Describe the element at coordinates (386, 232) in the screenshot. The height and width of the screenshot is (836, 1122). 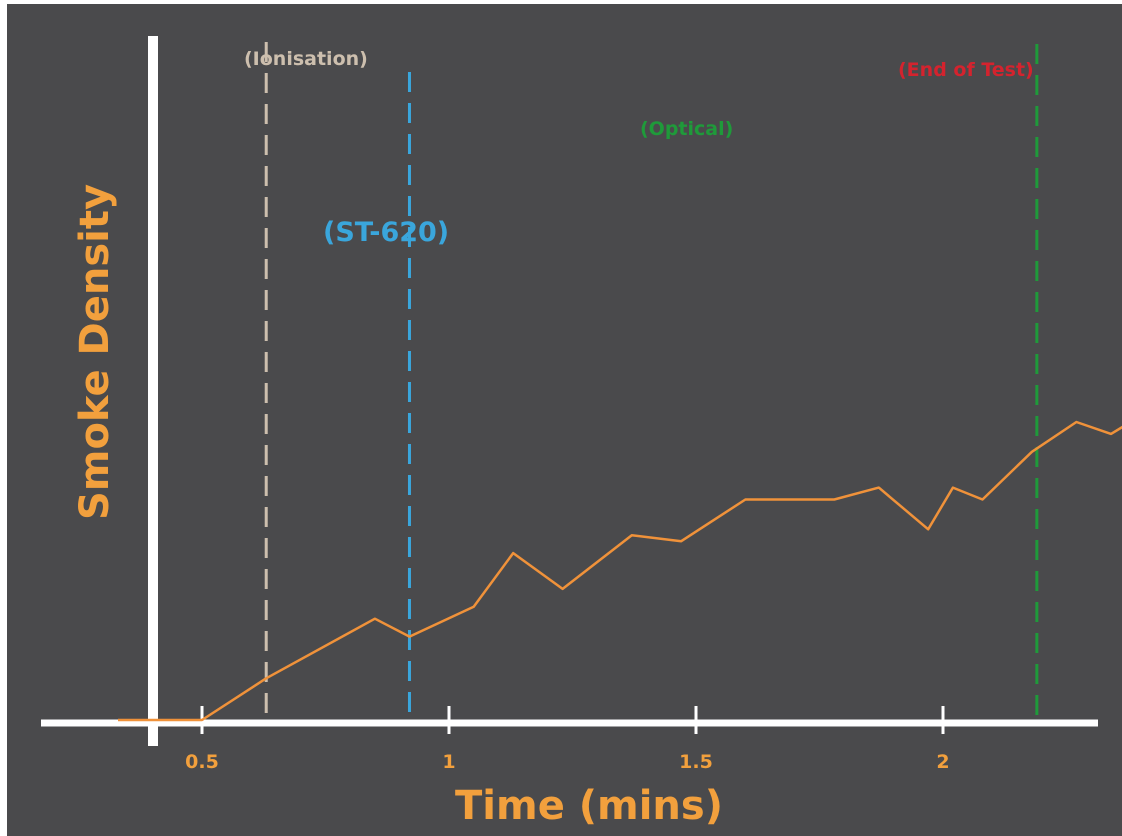
I see `st-620-marker-label: (ST-620)` at that location.